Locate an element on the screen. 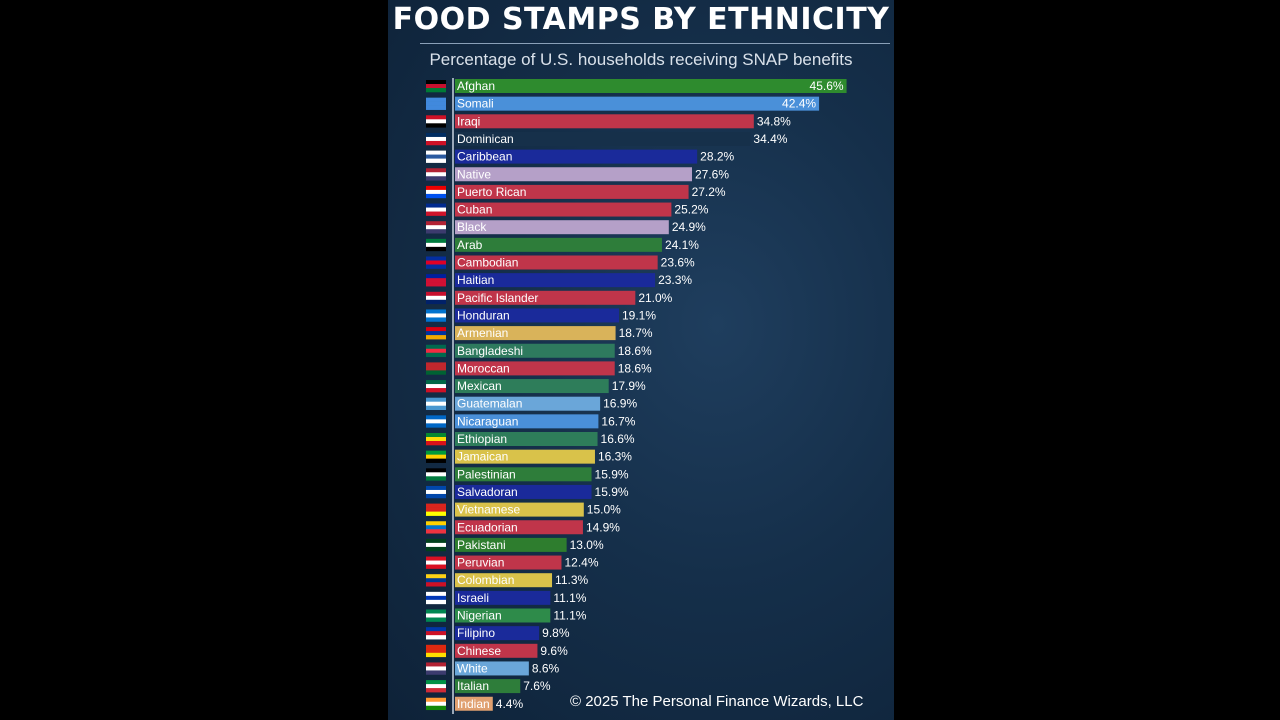 This screenshot has height=720, width=1280. value-label: 18.6% is located at coordinates (635, 351).